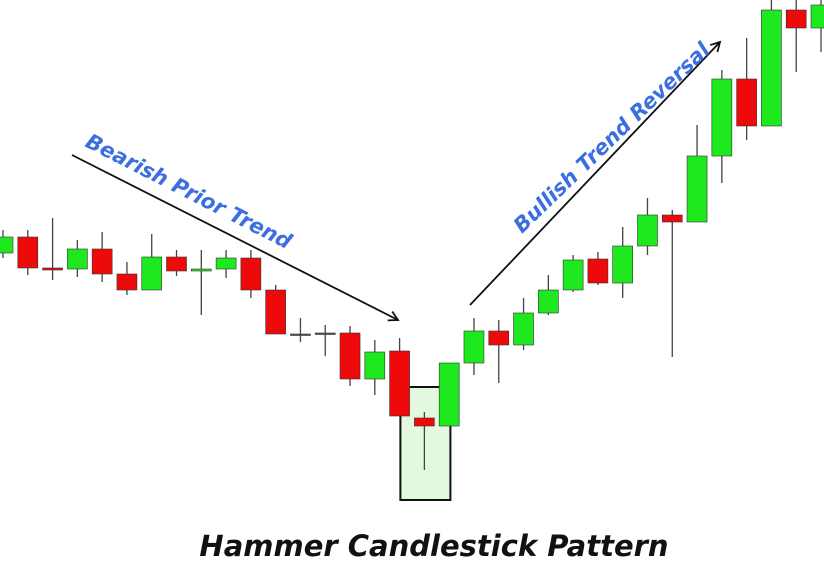 The image size is (824, 573). Describe the element at coordinates (189, 191) in the screenshot. I see `annotation: Bearish Prior Trend` at that location.